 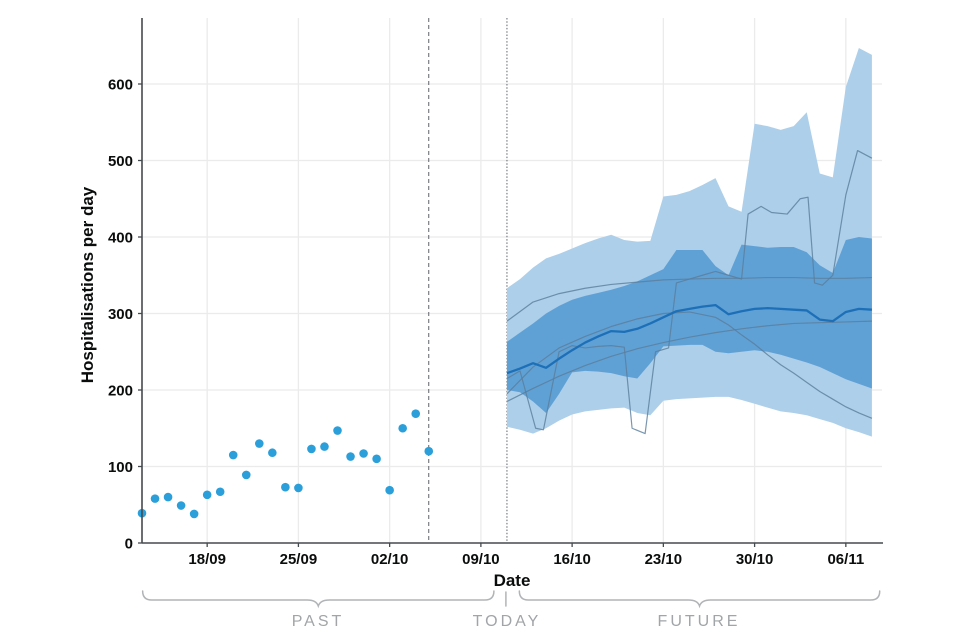 What do you see at coordinates (572, 559) in the screenshot?
I see `tick-label: 16/10` at bounding box center [572, 559].